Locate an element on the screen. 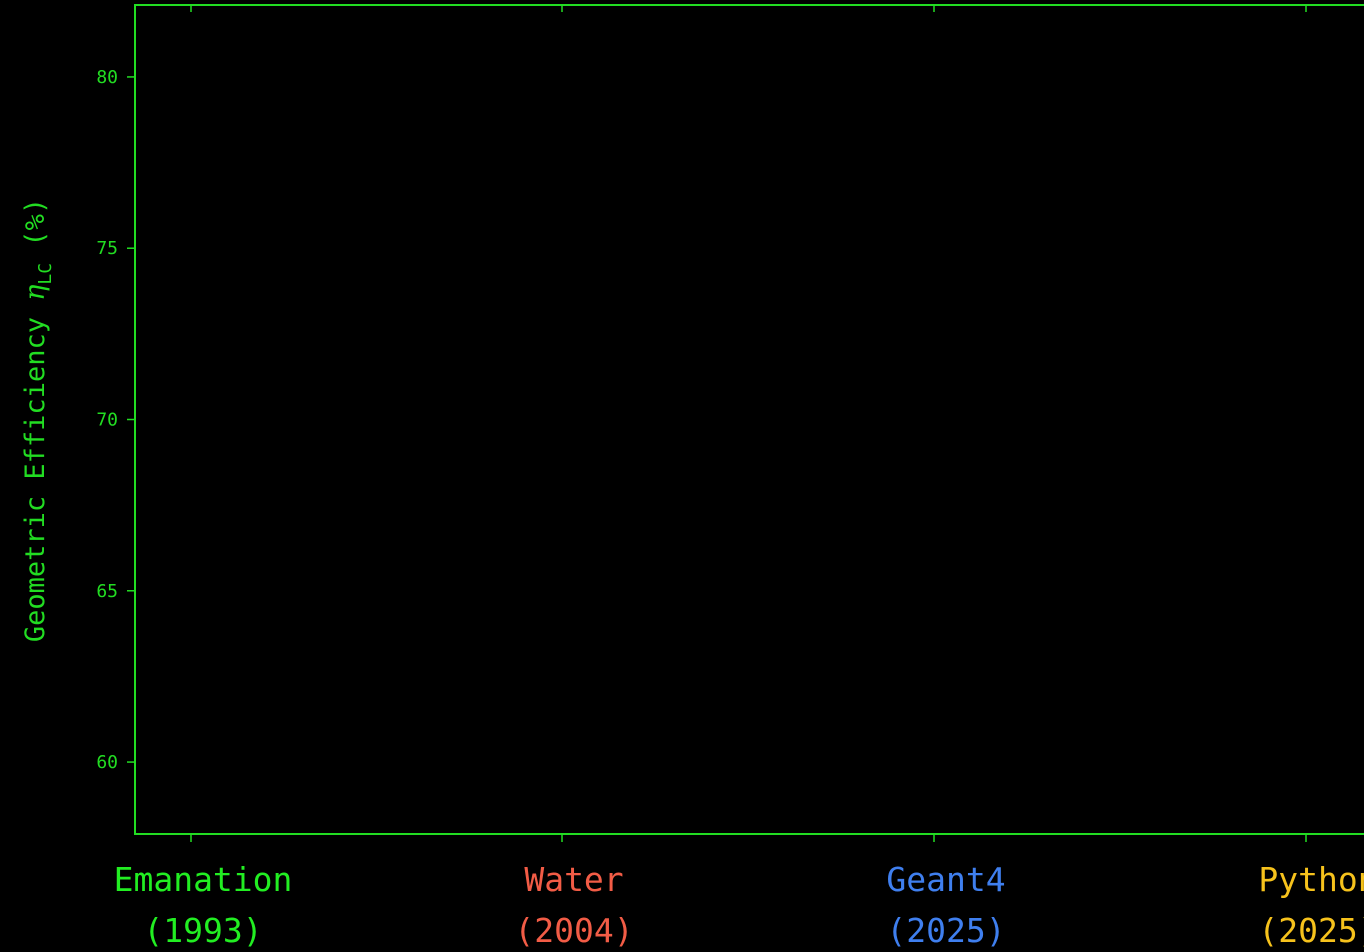  x-category-name: Python is located at coordinates (1311, 879).